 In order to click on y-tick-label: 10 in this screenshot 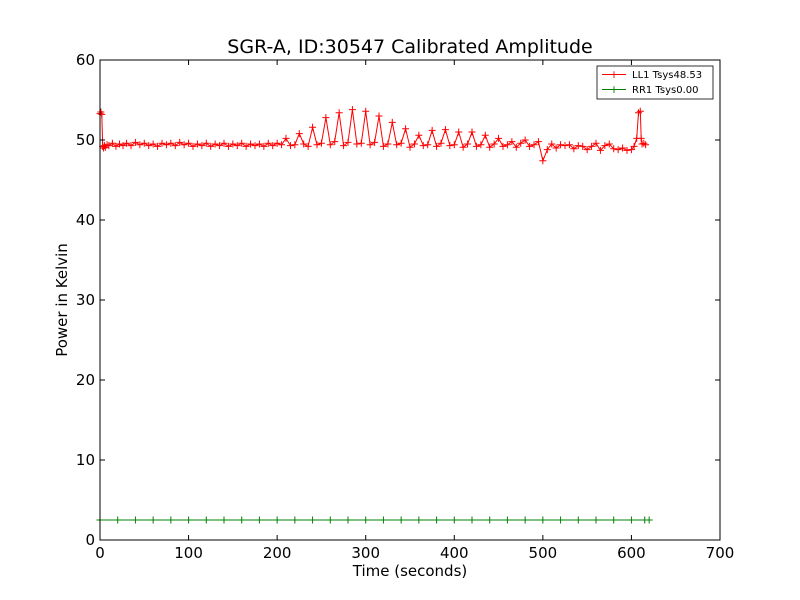, I will do `click(85, 460)`.